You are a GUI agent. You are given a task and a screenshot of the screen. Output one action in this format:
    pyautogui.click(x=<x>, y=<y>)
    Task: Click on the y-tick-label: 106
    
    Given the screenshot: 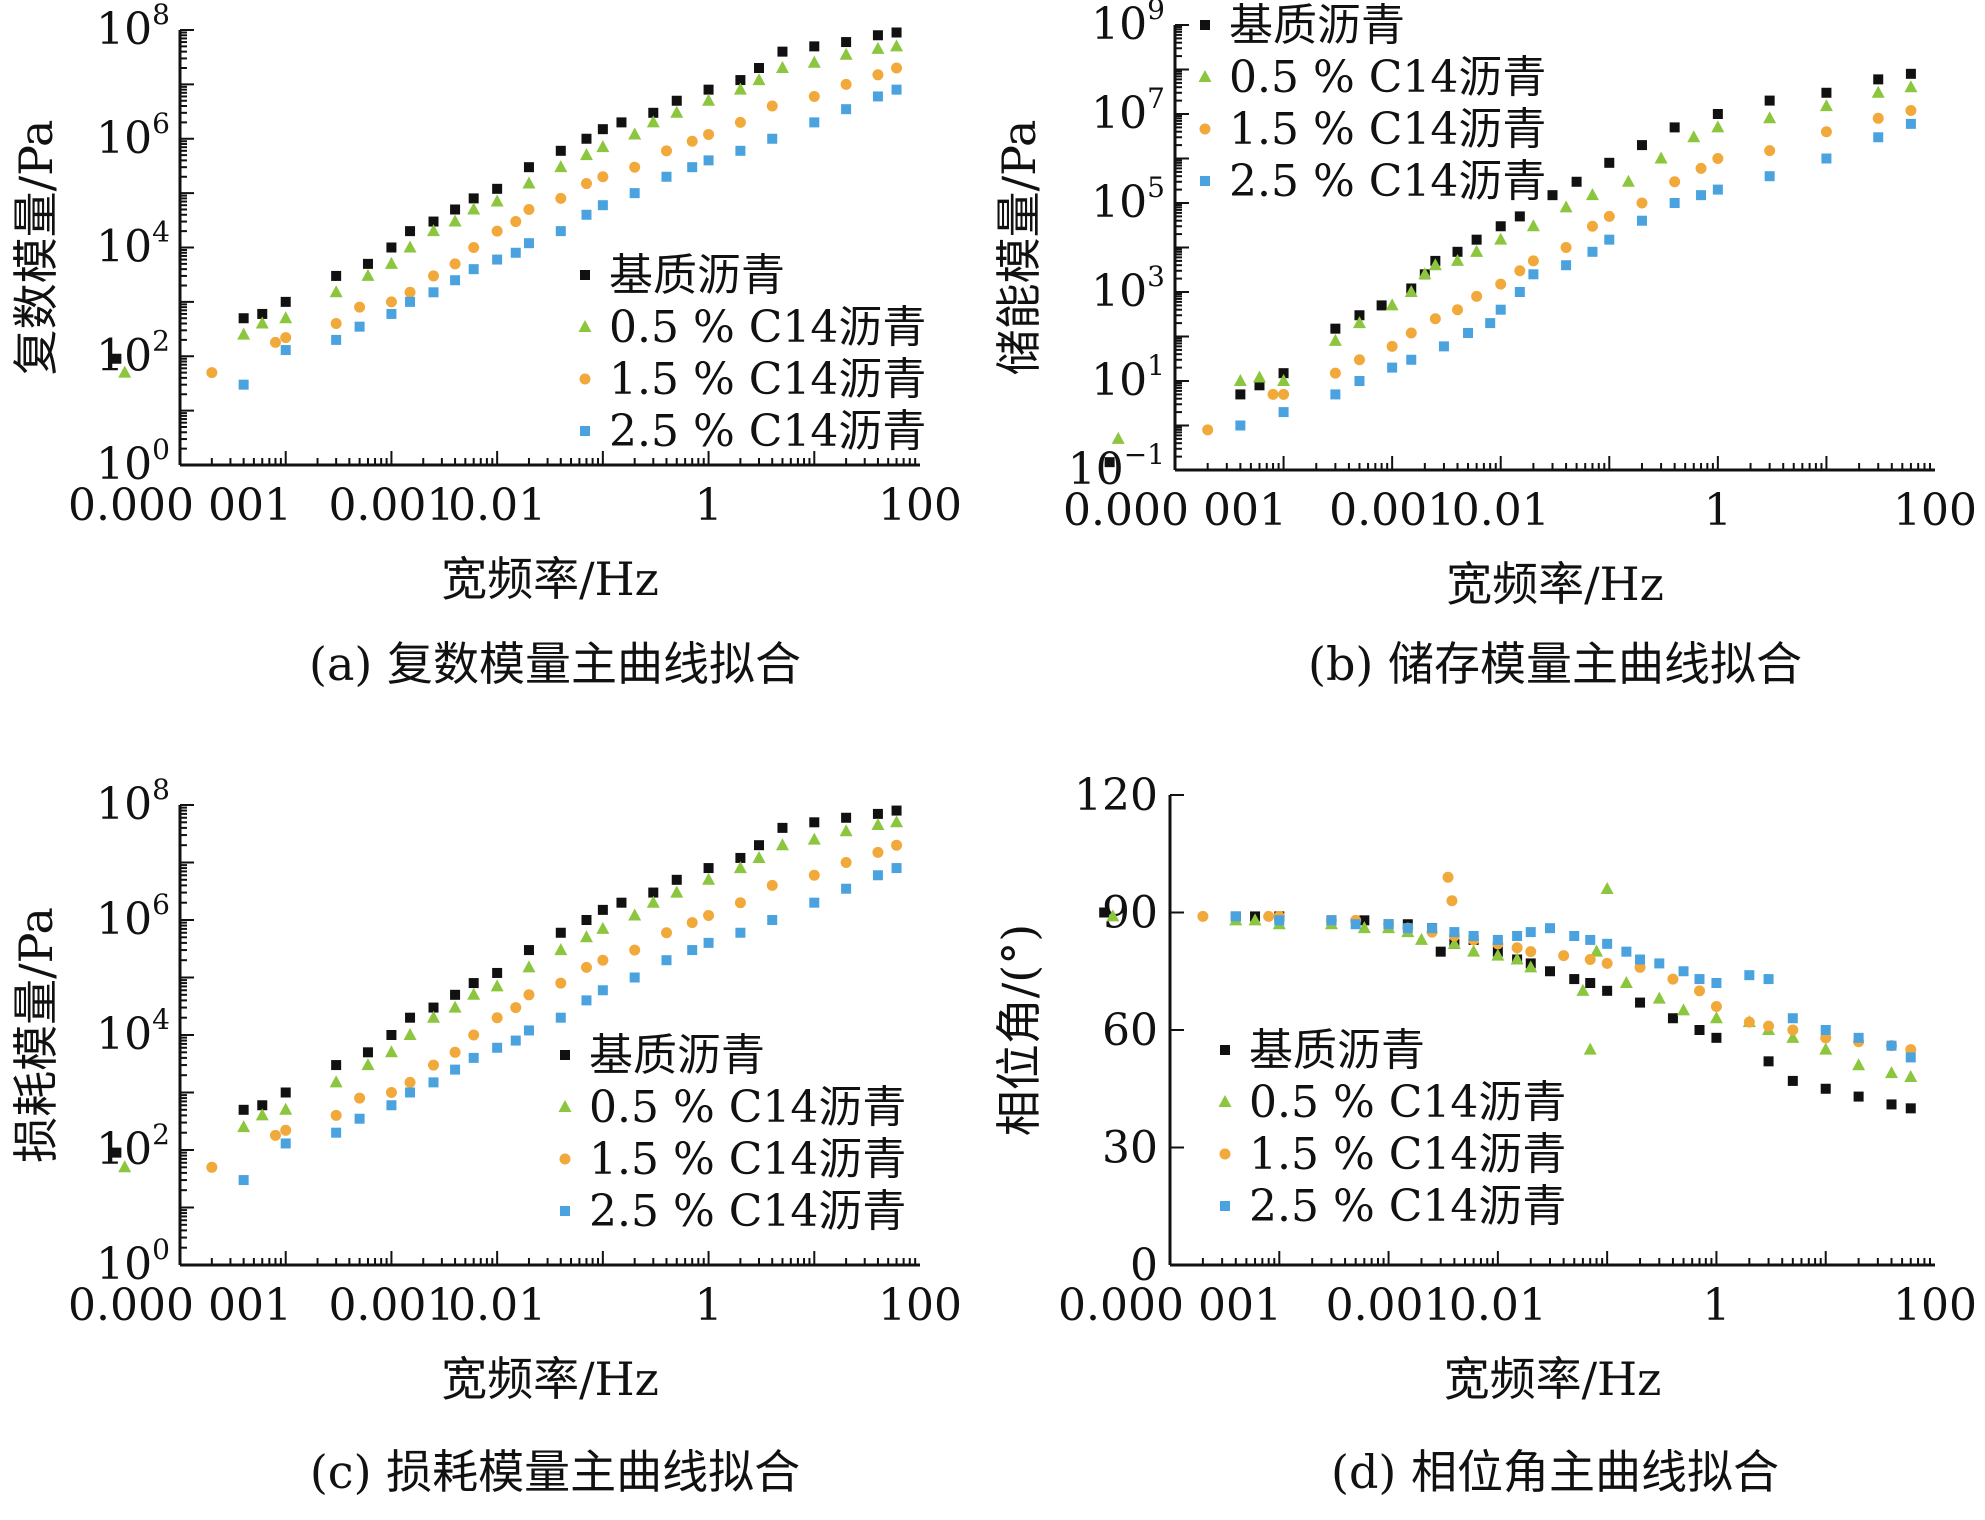 What is the action you would take?
    pyautogui.click(x=133, y=135)
    